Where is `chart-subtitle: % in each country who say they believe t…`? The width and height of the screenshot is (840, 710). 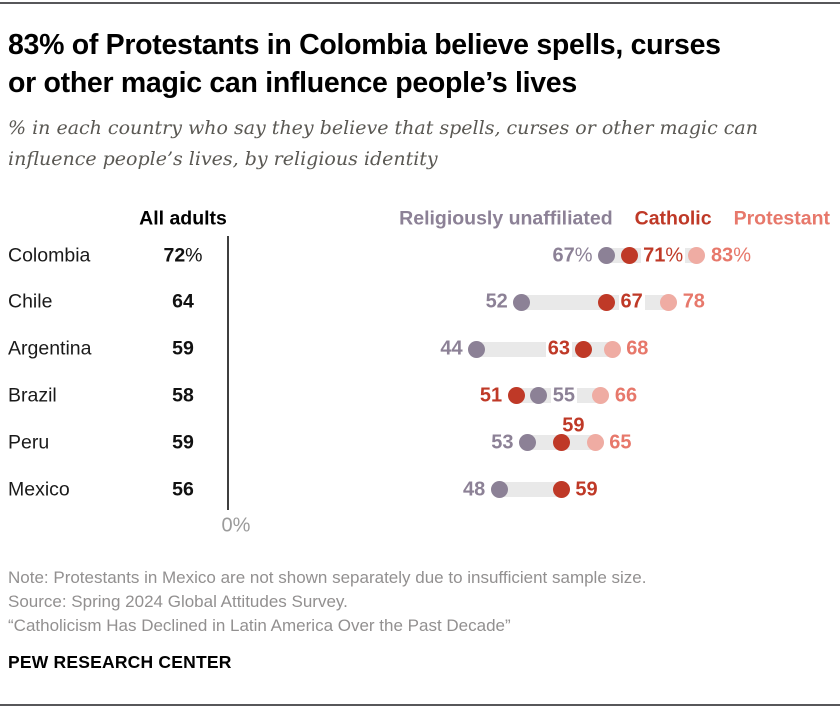
chart-subtitle: % in each country who say they believe t… is located at coordinates (424, 144).